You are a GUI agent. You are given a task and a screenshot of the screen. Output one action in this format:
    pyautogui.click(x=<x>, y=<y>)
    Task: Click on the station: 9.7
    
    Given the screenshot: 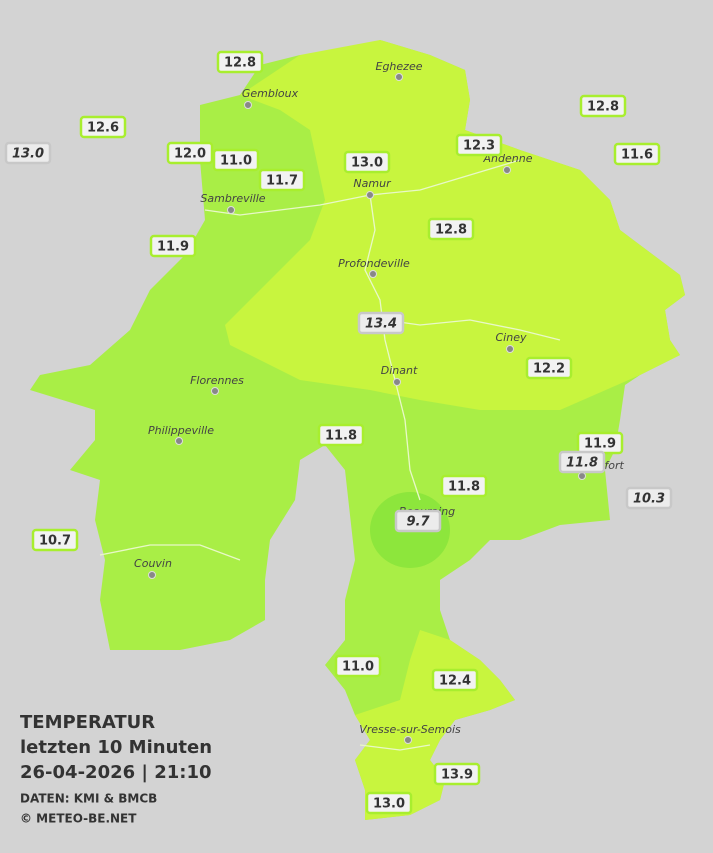 What is the action you would take?
    pyautogui.click(x=418, y=521)
    